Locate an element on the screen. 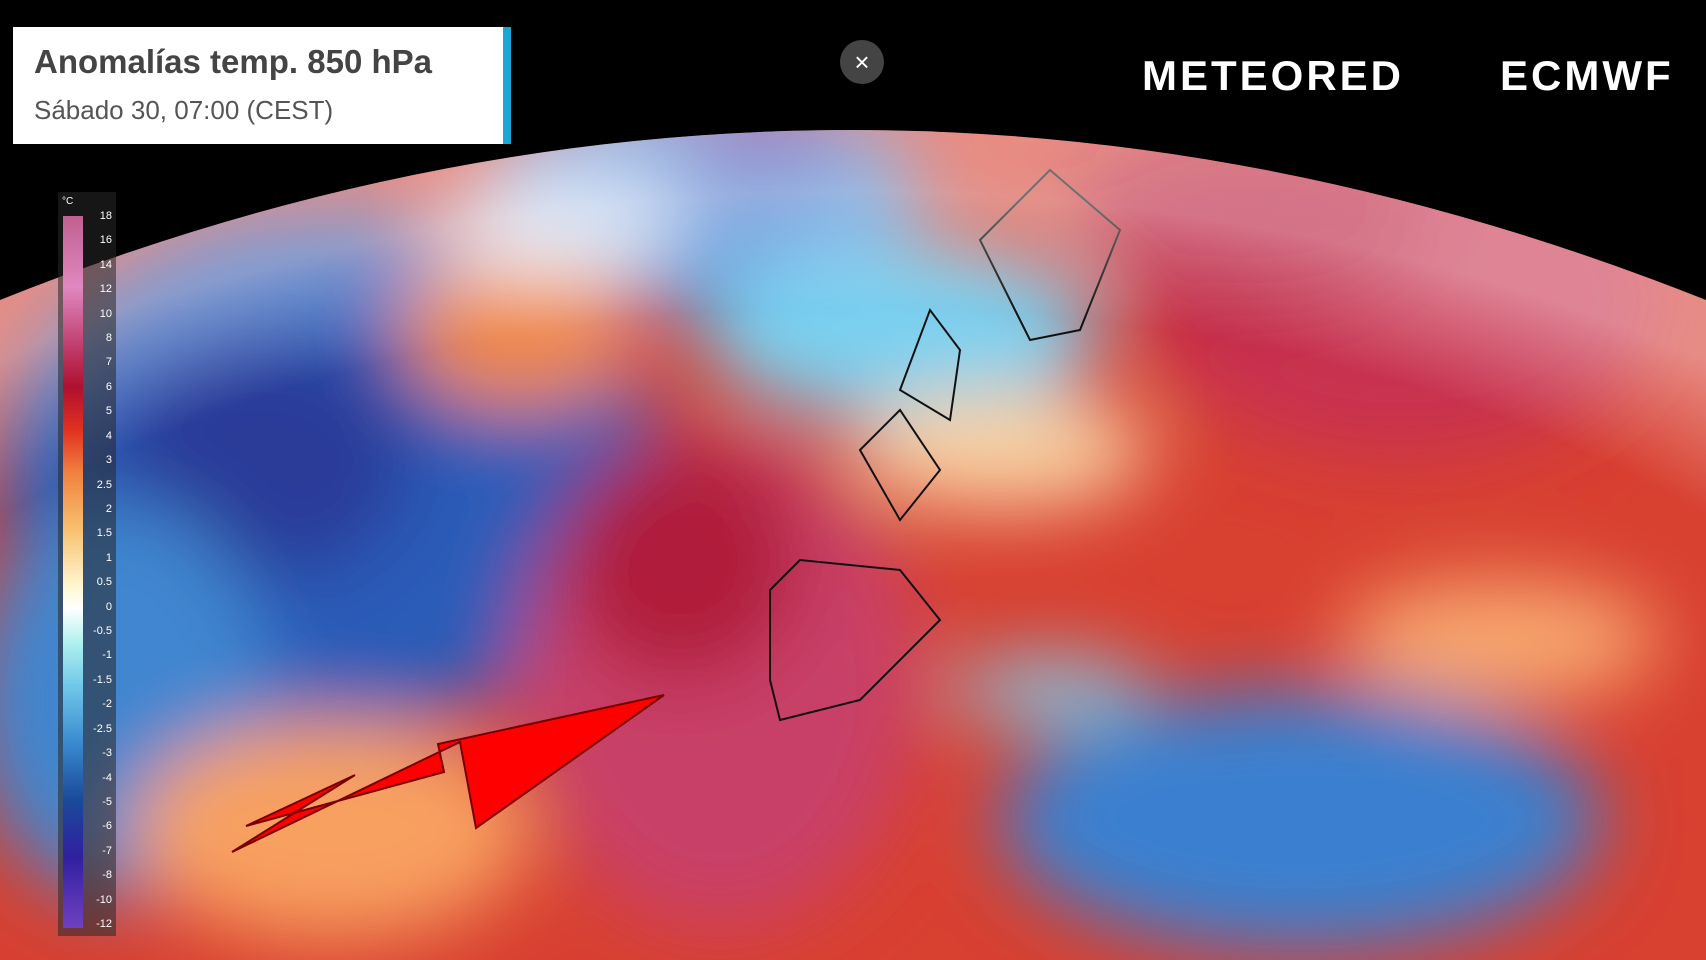  legend-label: 0 is located at coordinates (108, 606).